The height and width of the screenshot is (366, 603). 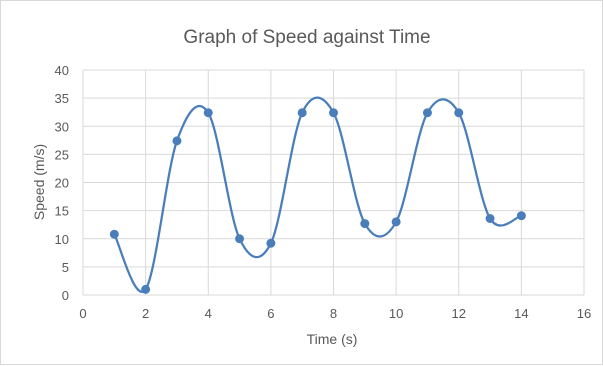 What do you see at coordinates (62, 211) in the screenshot?
I see `y-tick-label: 15` at bounding box center [62, 211].